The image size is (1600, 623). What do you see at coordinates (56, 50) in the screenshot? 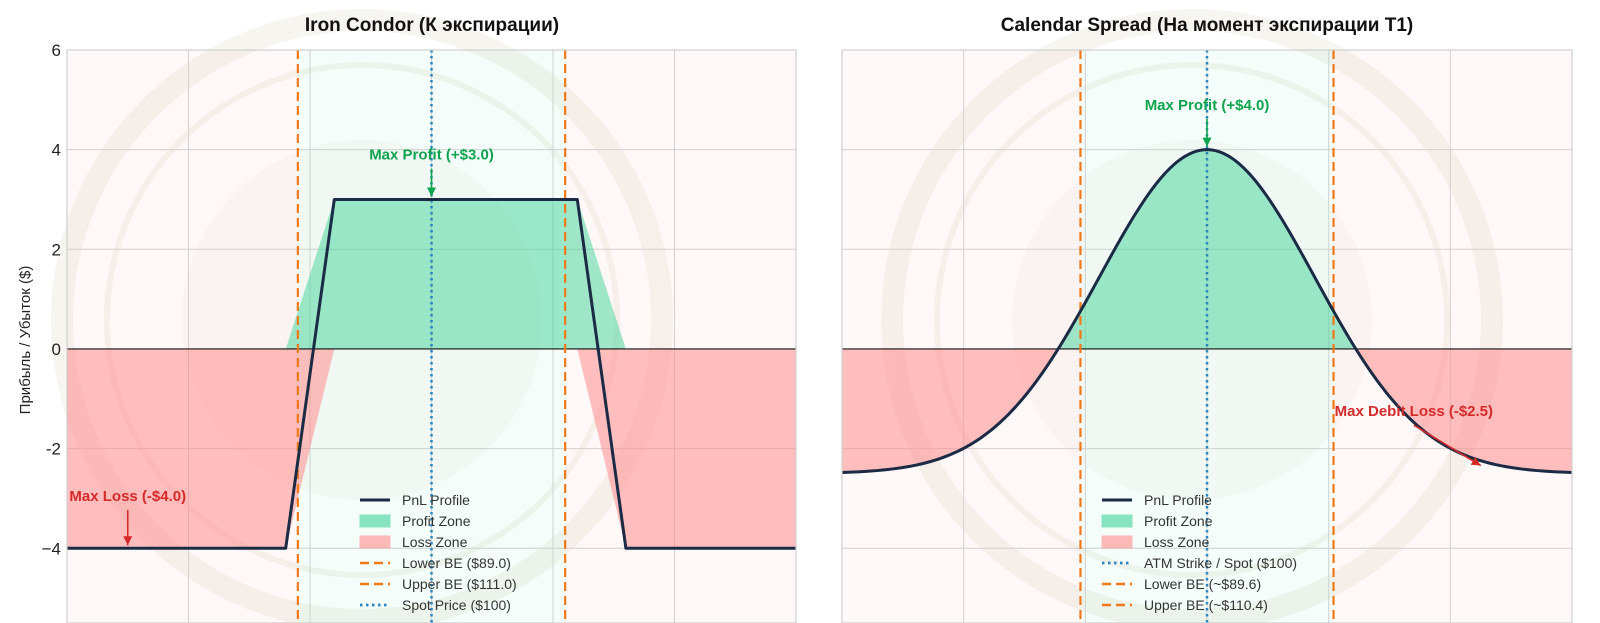
I see `iron-condor-y-tick-label: 6` at bounding box center [56, 50].